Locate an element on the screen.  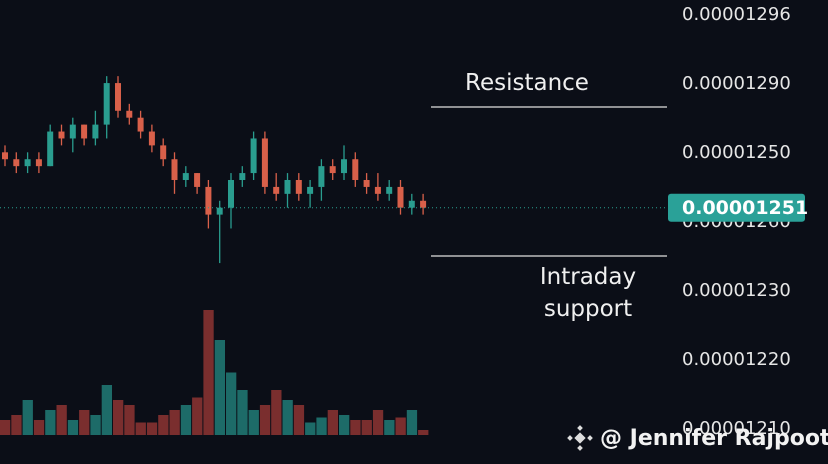
support-label: Intraday support is located at coordinates (588, 293).